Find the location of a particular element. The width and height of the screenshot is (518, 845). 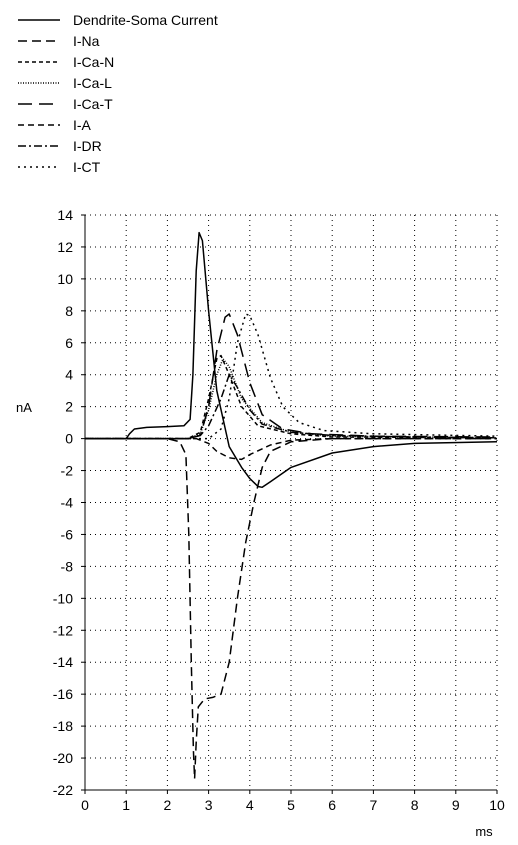

x-tick-label: 9 is located at coordinates (456, 805).